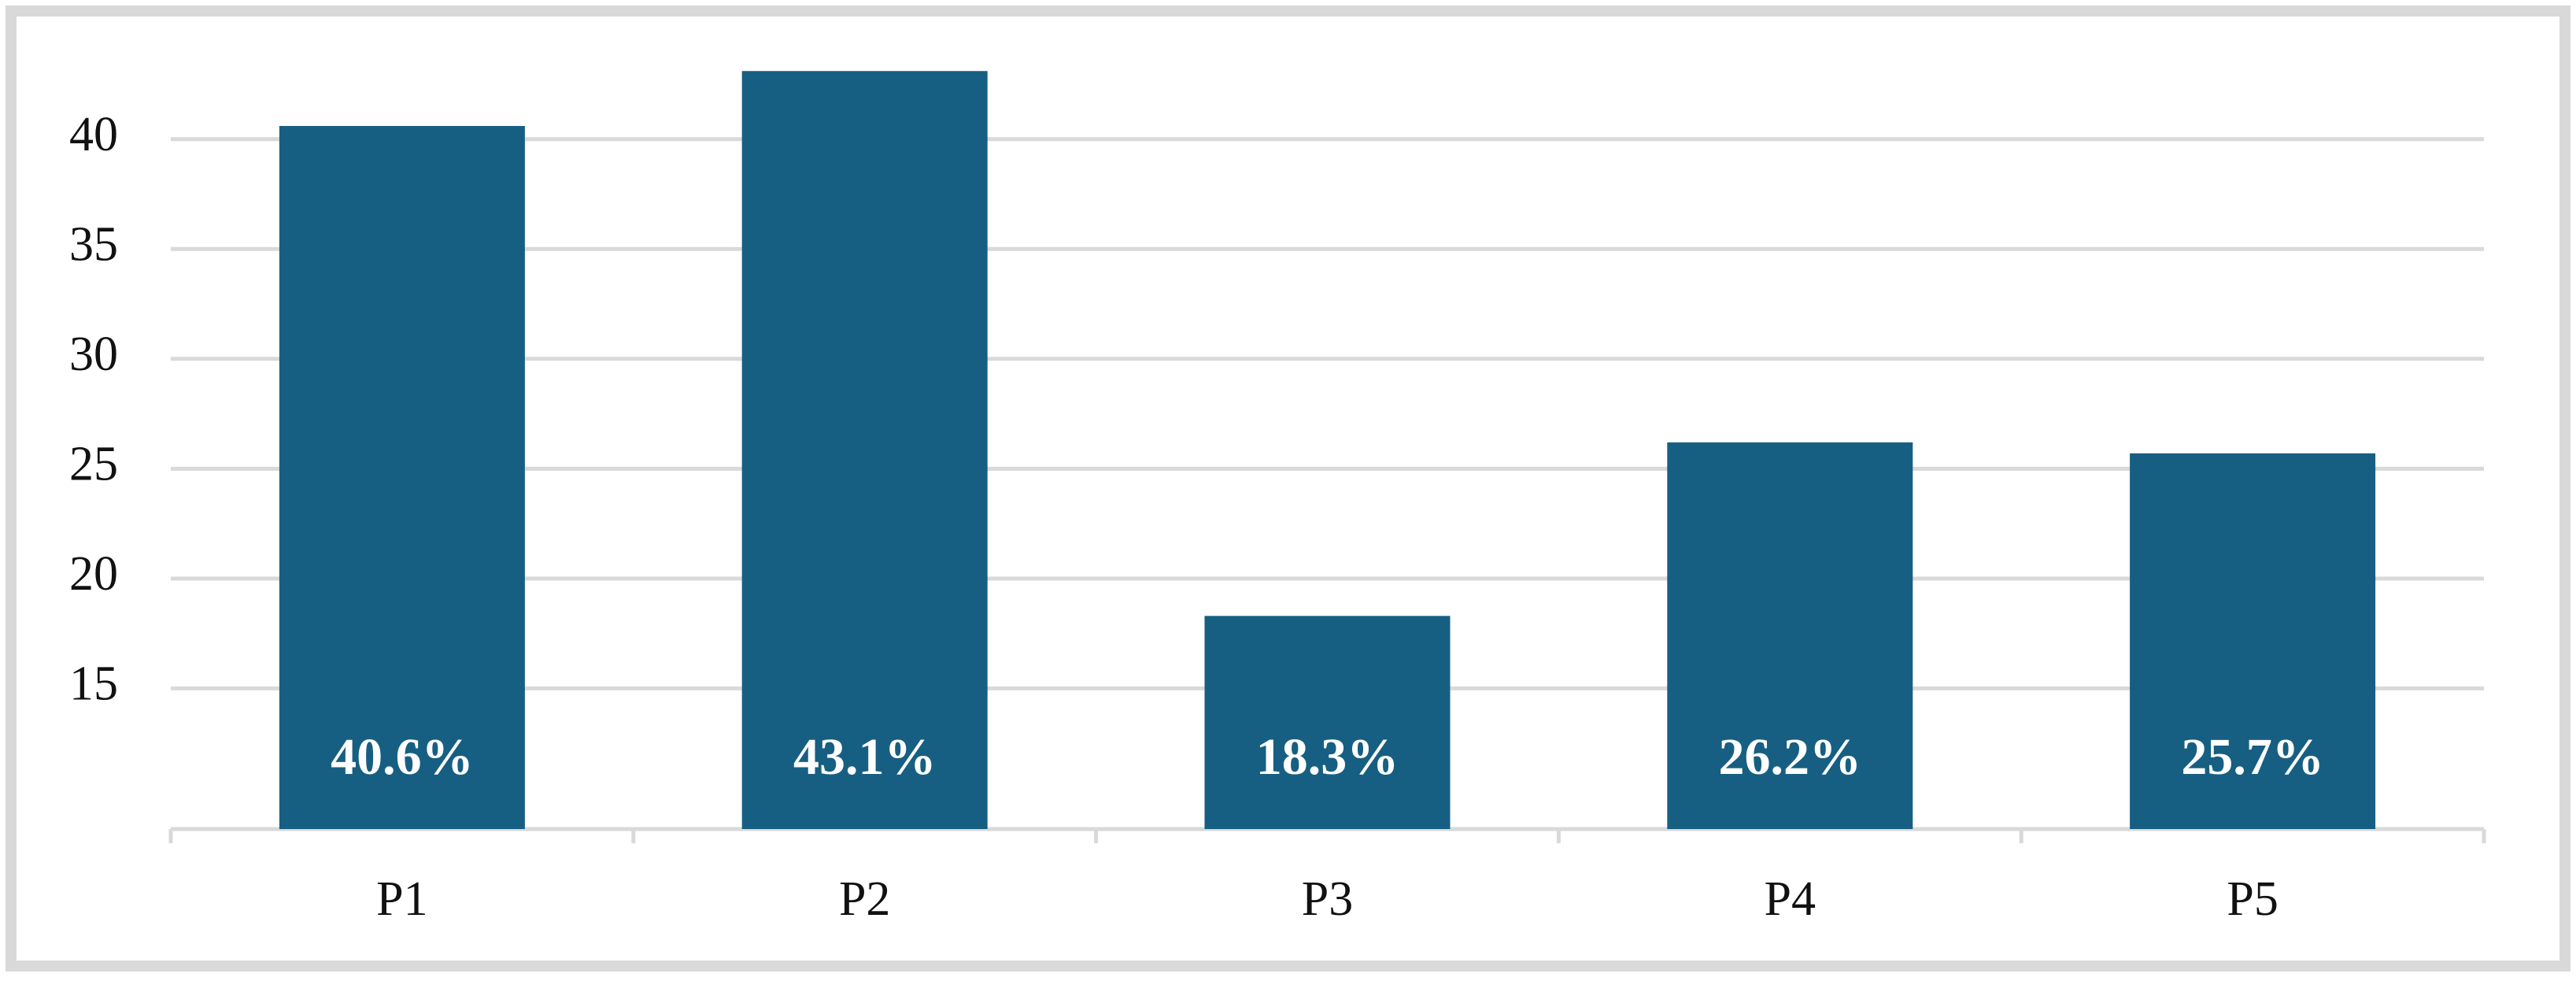 This screenshot has width=2576, height=981. I want to click on x-tick-label: P3, so click(1327, 899).